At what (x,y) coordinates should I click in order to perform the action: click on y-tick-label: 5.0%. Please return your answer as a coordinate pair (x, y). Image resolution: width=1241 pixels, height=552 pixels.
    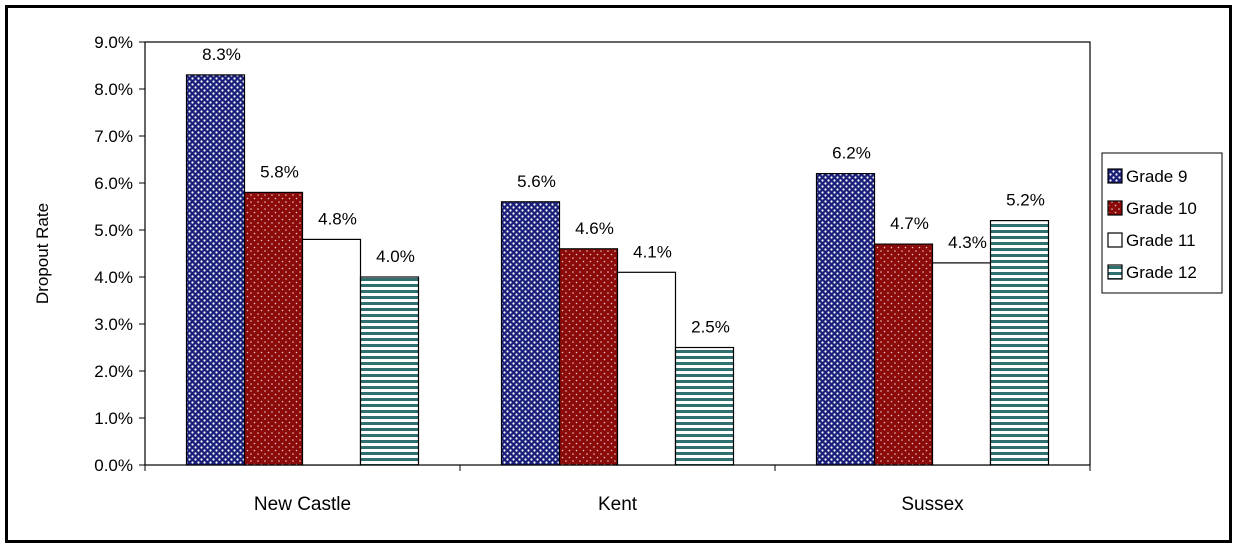
    Looking at the image, I should click on (113, 230).